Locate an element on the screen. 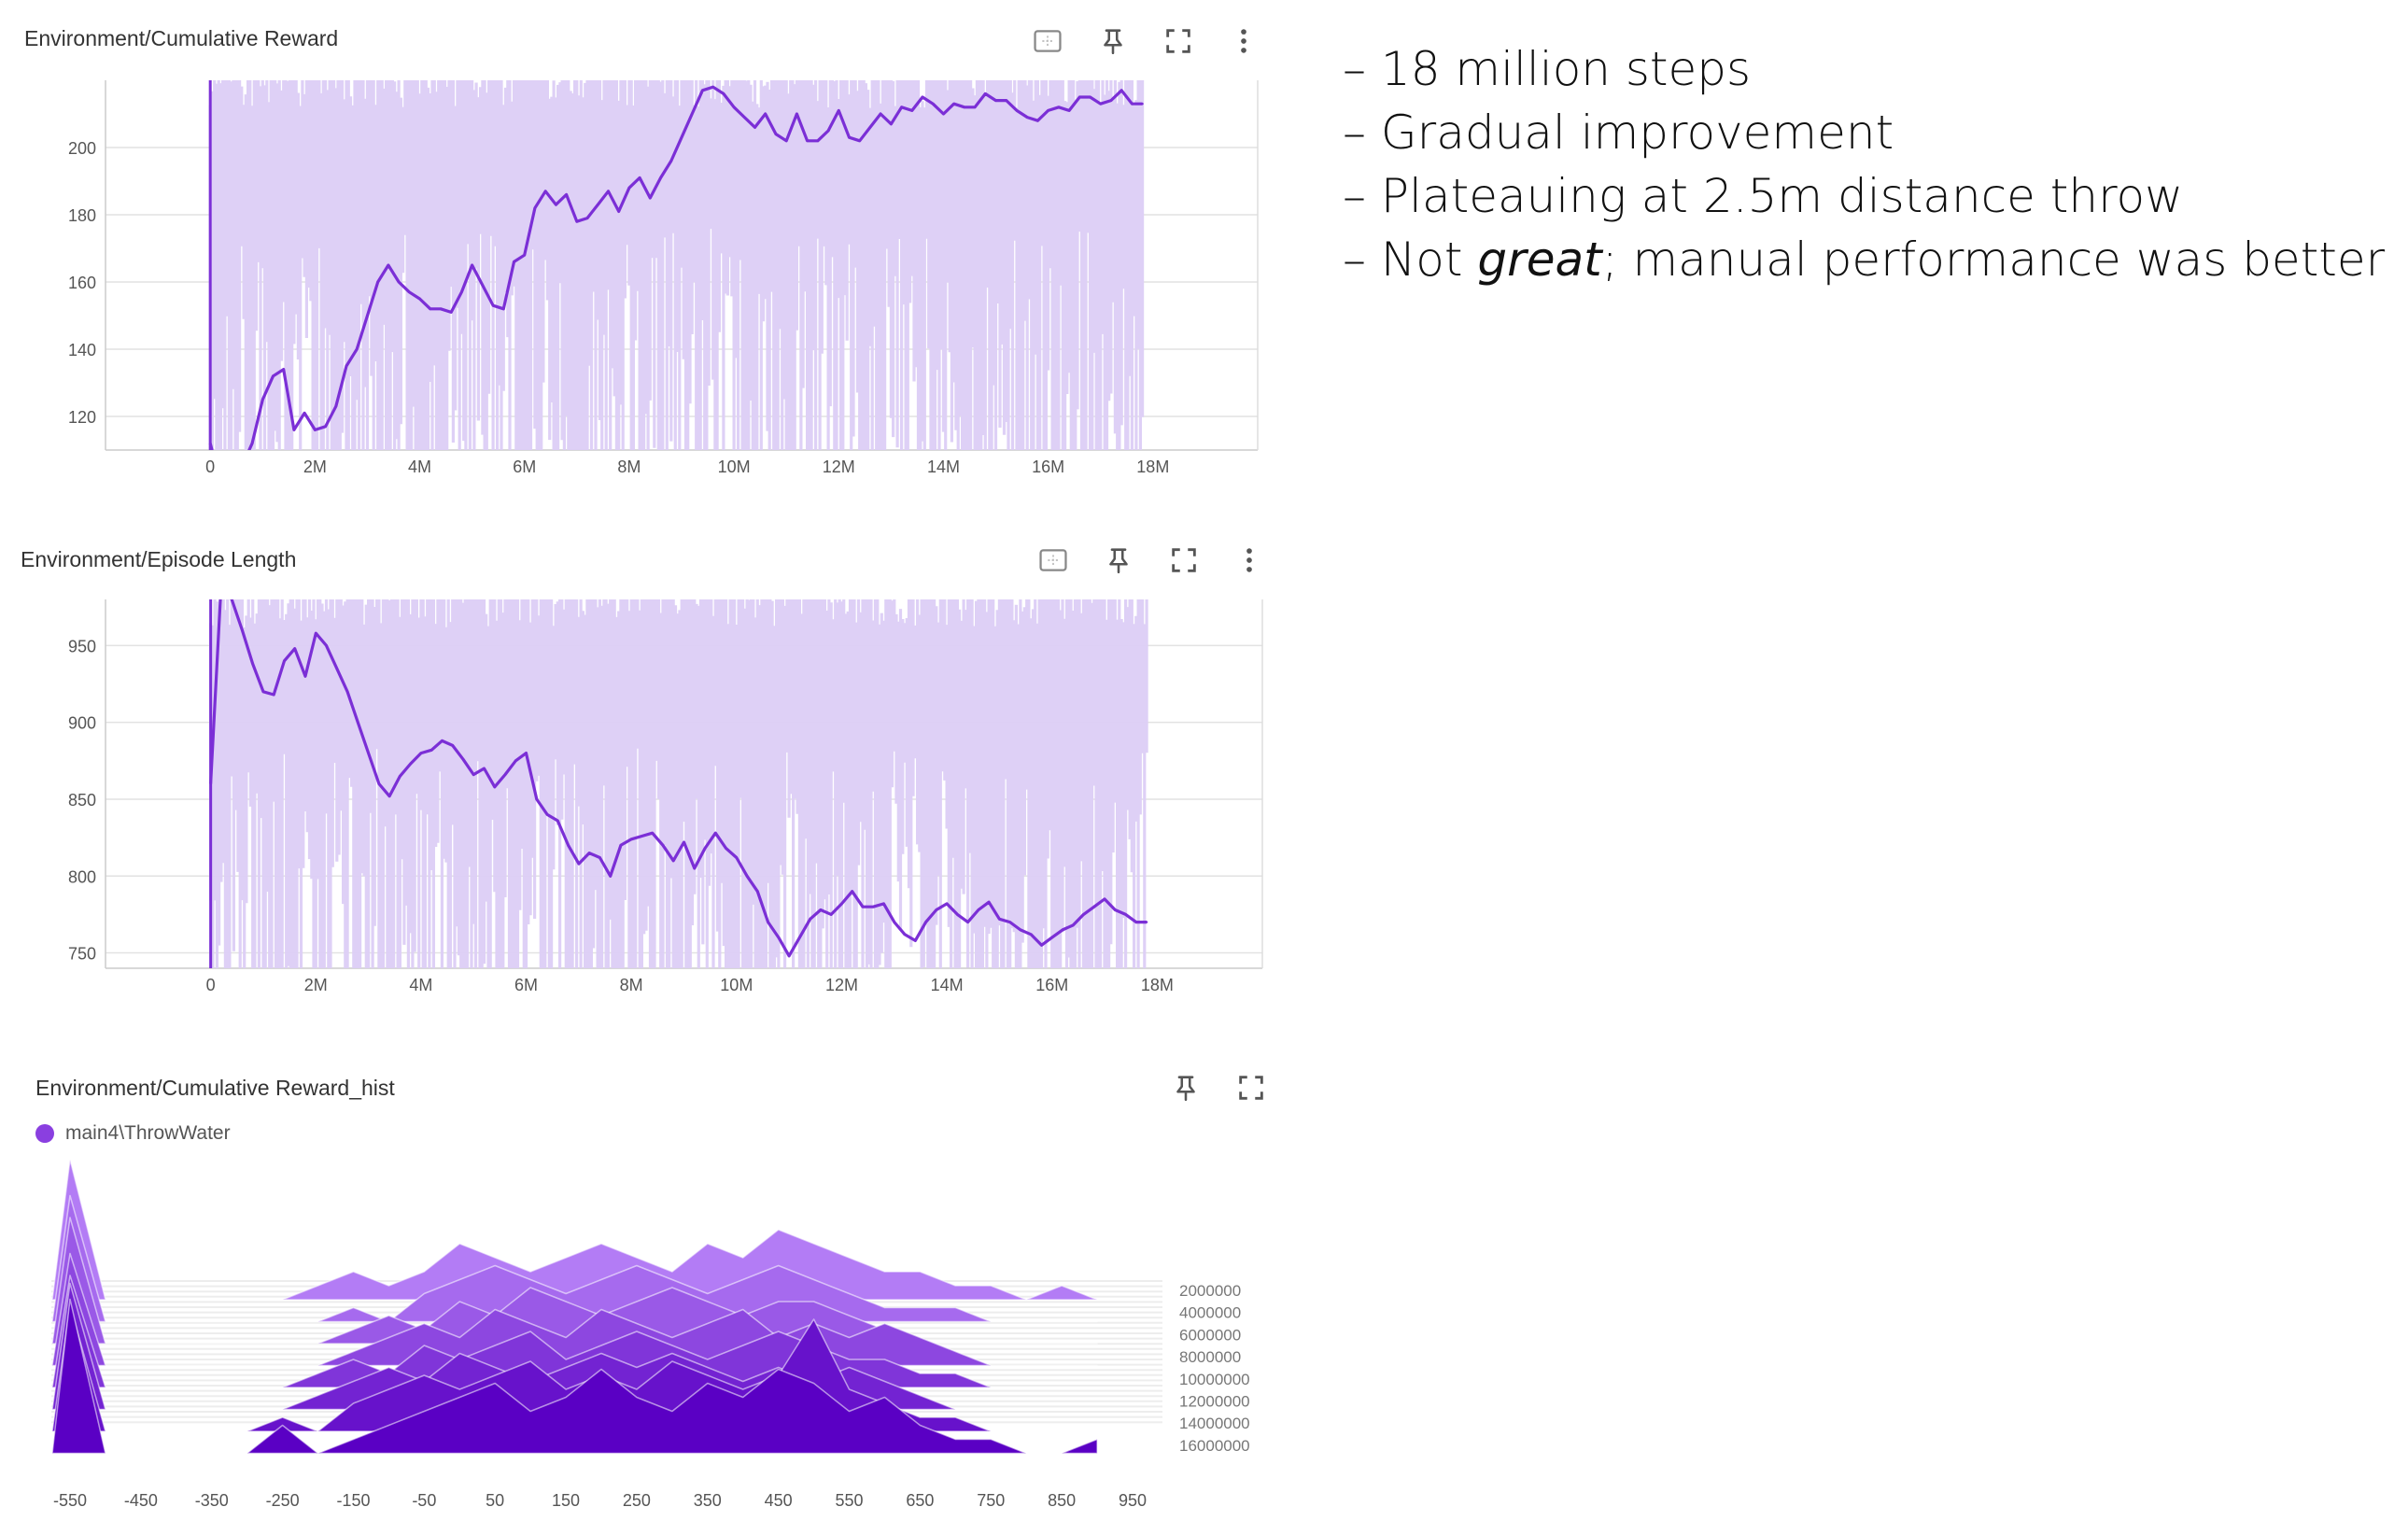  x-tick-label: 650 is located at coordinates (920, 1500).